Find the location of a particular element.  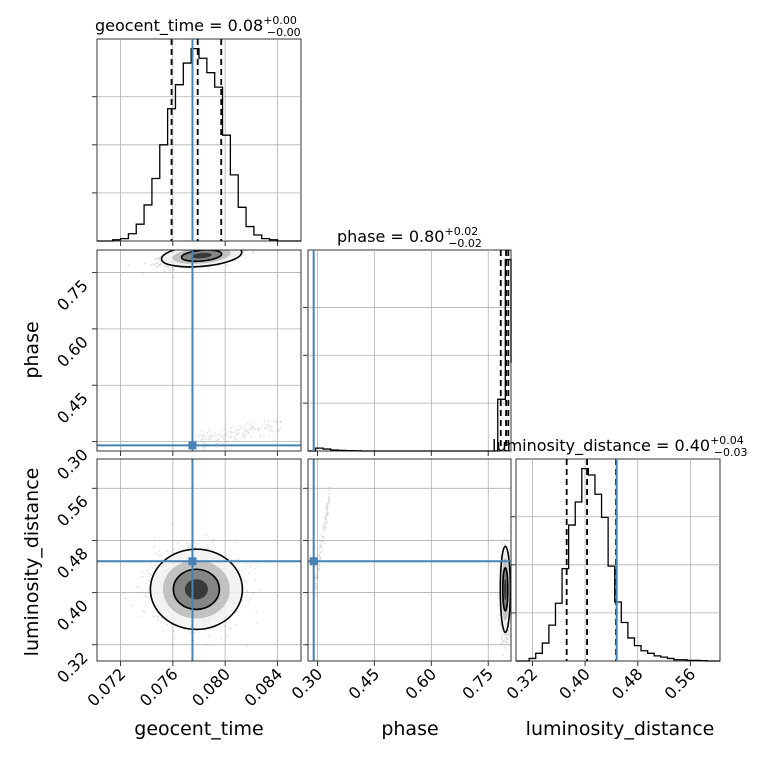

panel-geocent-time-vs-phase-frame is located at coordinates (199, 350).